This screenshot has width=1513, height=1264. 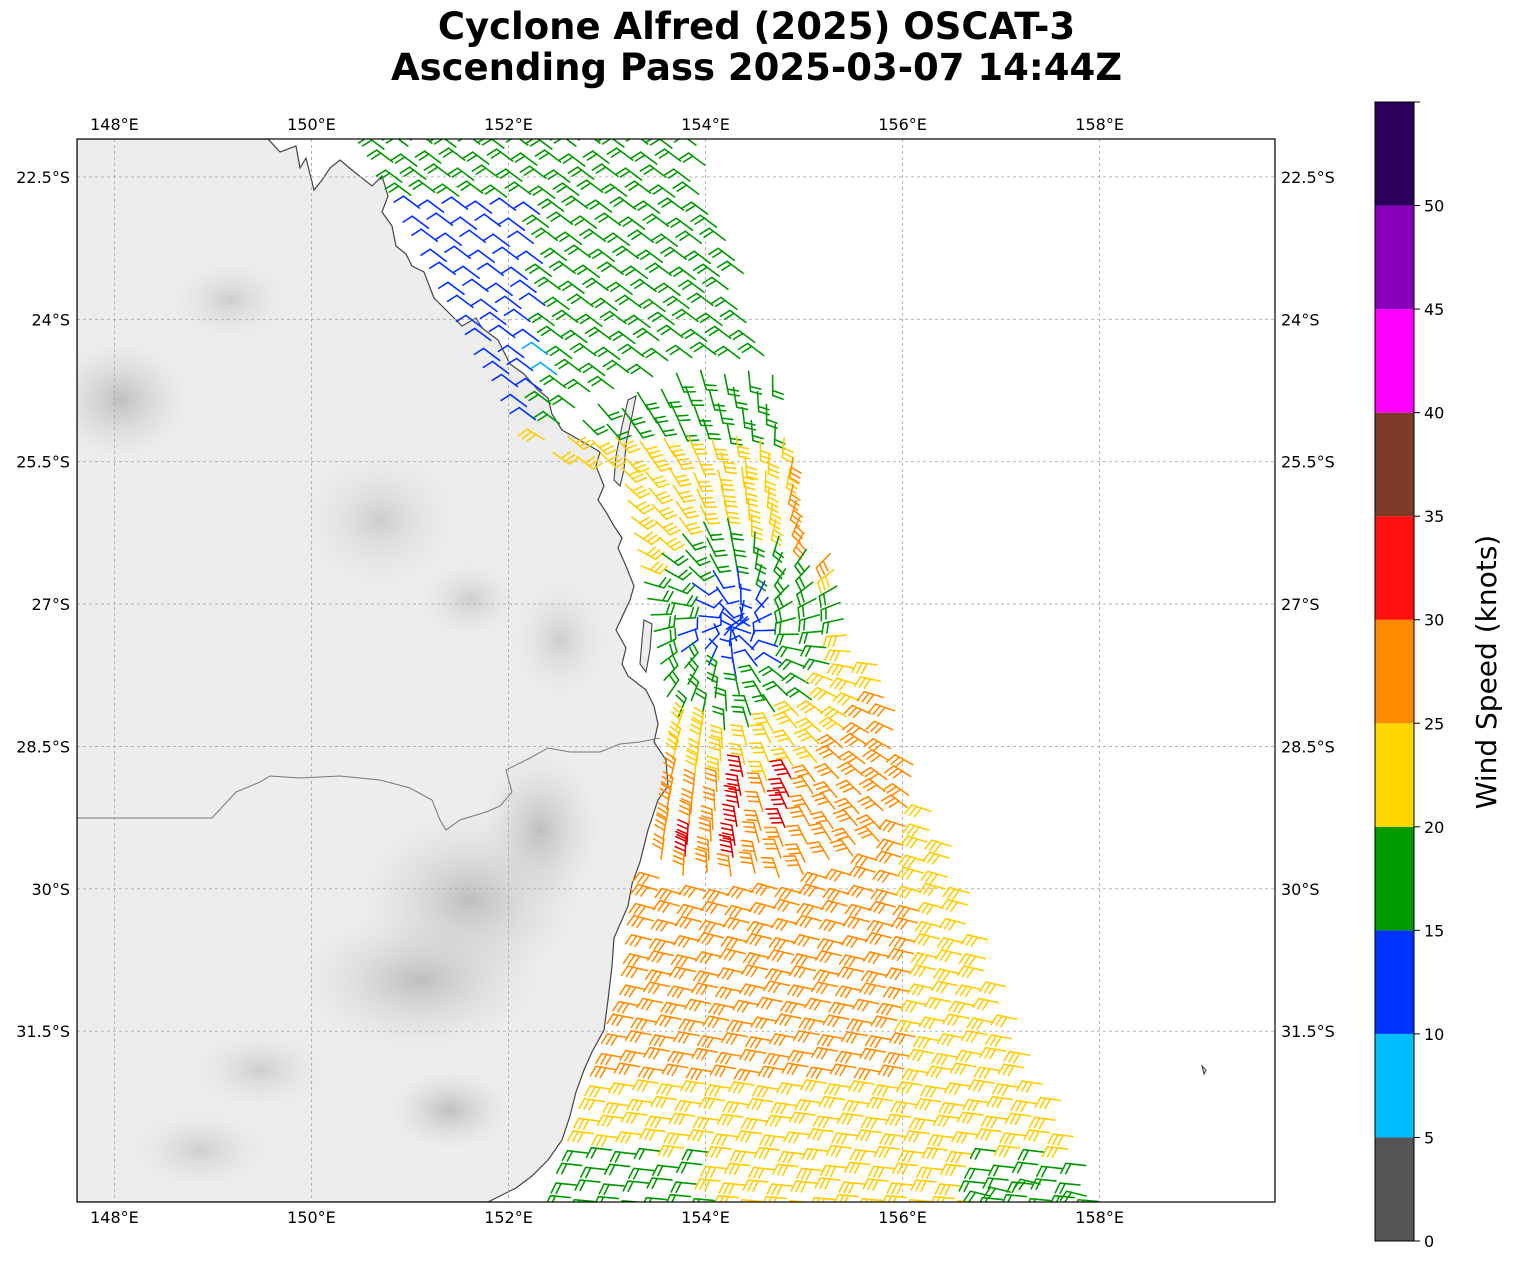 I want to click on lat-labels-left: 22.5°S 24°S 25.5°S 27°S 28.5°S 30°S 31.5°S, so click(x=43, y=604).